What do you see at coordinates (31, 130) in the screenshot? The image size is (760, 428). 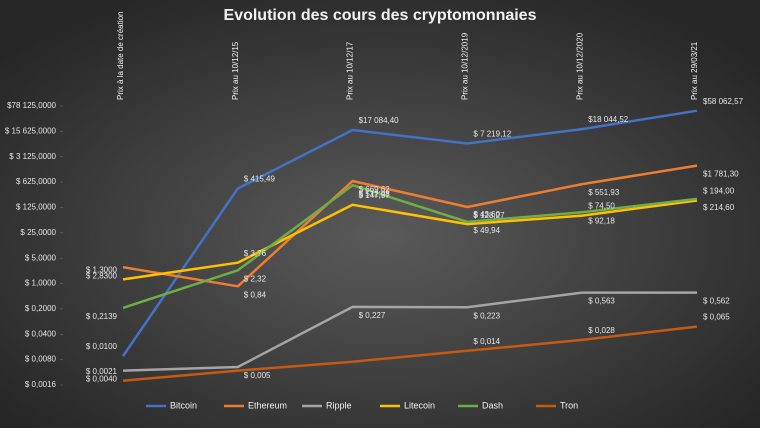 I see `y-tick-label: $ 15 625,0000` at bounding box center [31, 130].